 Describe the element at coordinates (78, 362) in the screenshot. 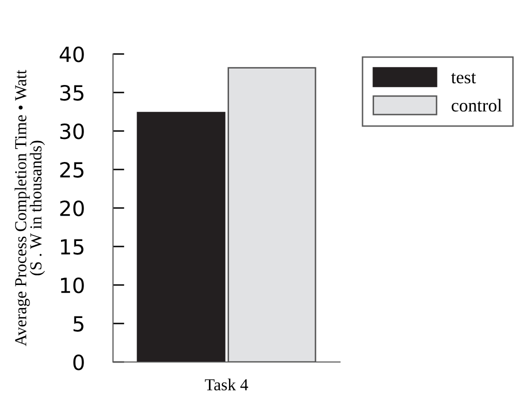

I see `y-tick-label: 0` at that location.